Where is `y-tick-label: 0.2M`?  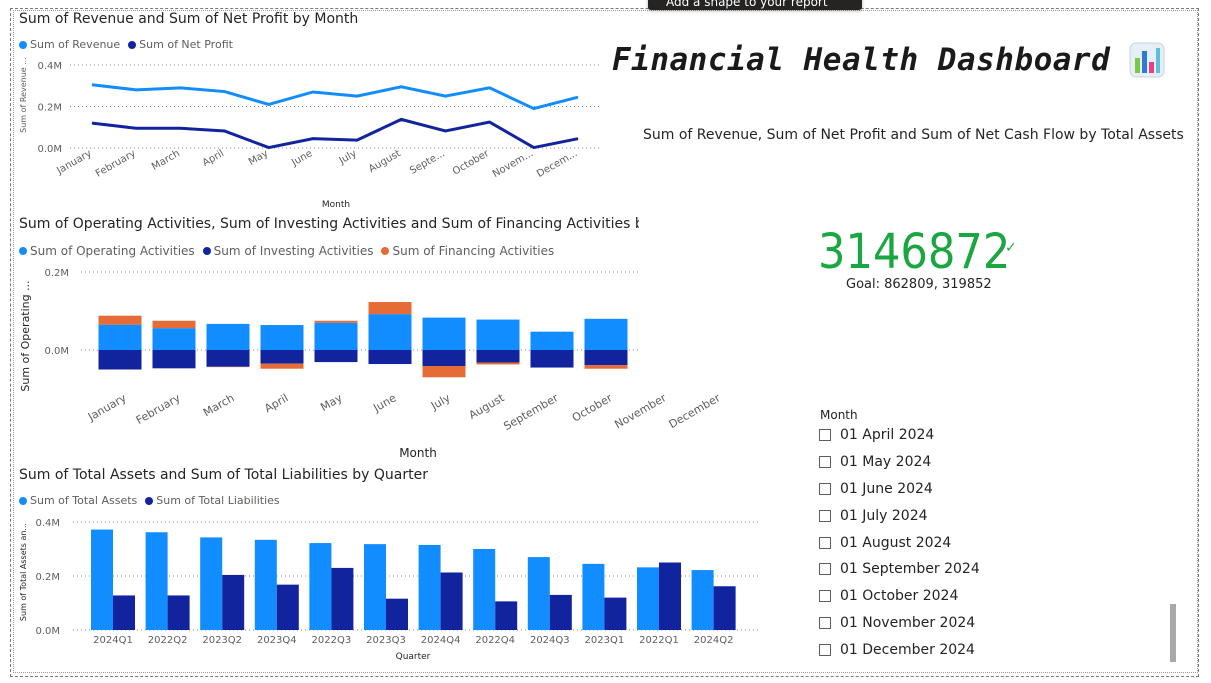
y-tick-label: 0.2M is located at coordinates (47, 577).